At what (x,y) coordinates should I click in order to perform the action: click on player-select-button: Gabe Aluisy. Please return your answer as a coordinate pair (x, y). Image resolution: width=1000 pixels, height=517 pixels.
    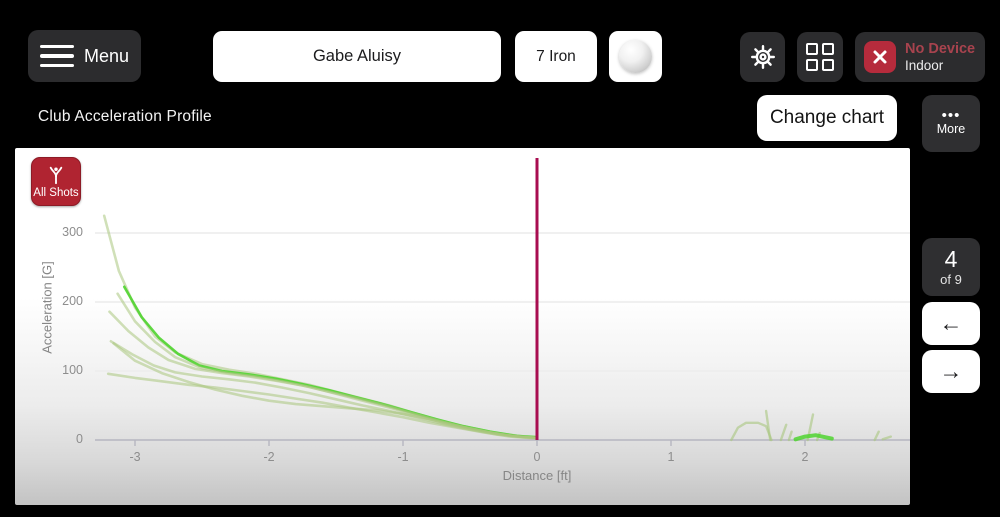
    Looking at the image, I should click on (357, 56).